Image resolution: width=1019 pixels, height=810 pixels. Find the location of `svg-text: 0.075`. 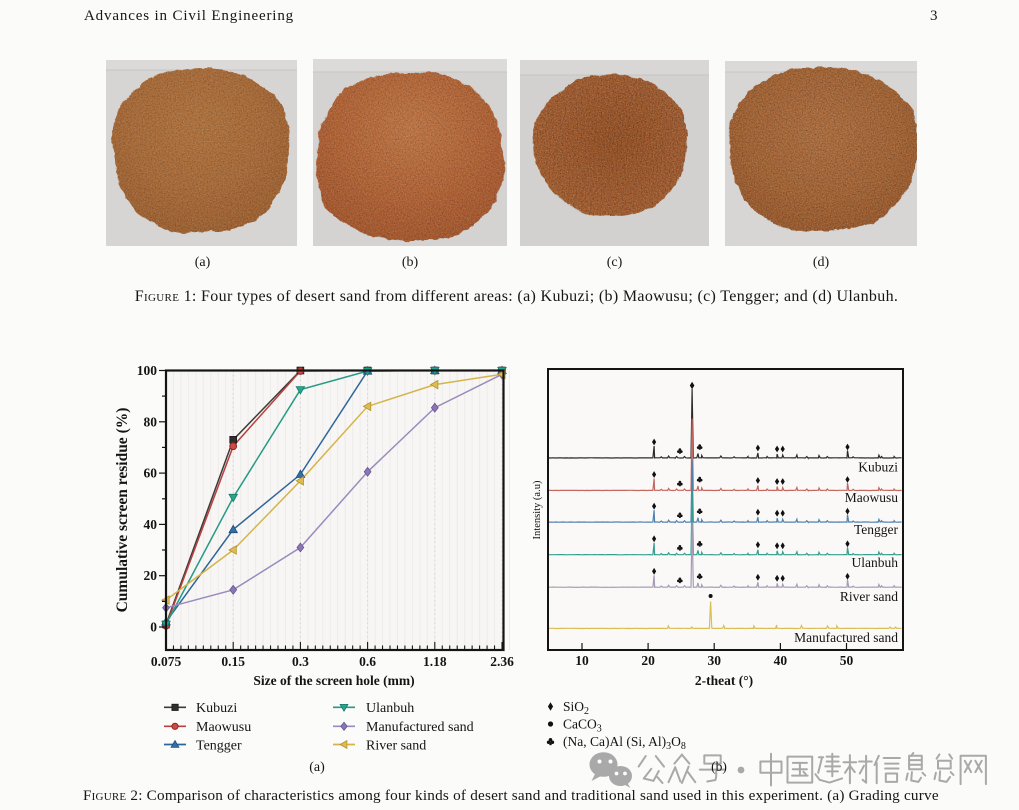

svg-text: 0.075 is located at coordinates (166, 661).